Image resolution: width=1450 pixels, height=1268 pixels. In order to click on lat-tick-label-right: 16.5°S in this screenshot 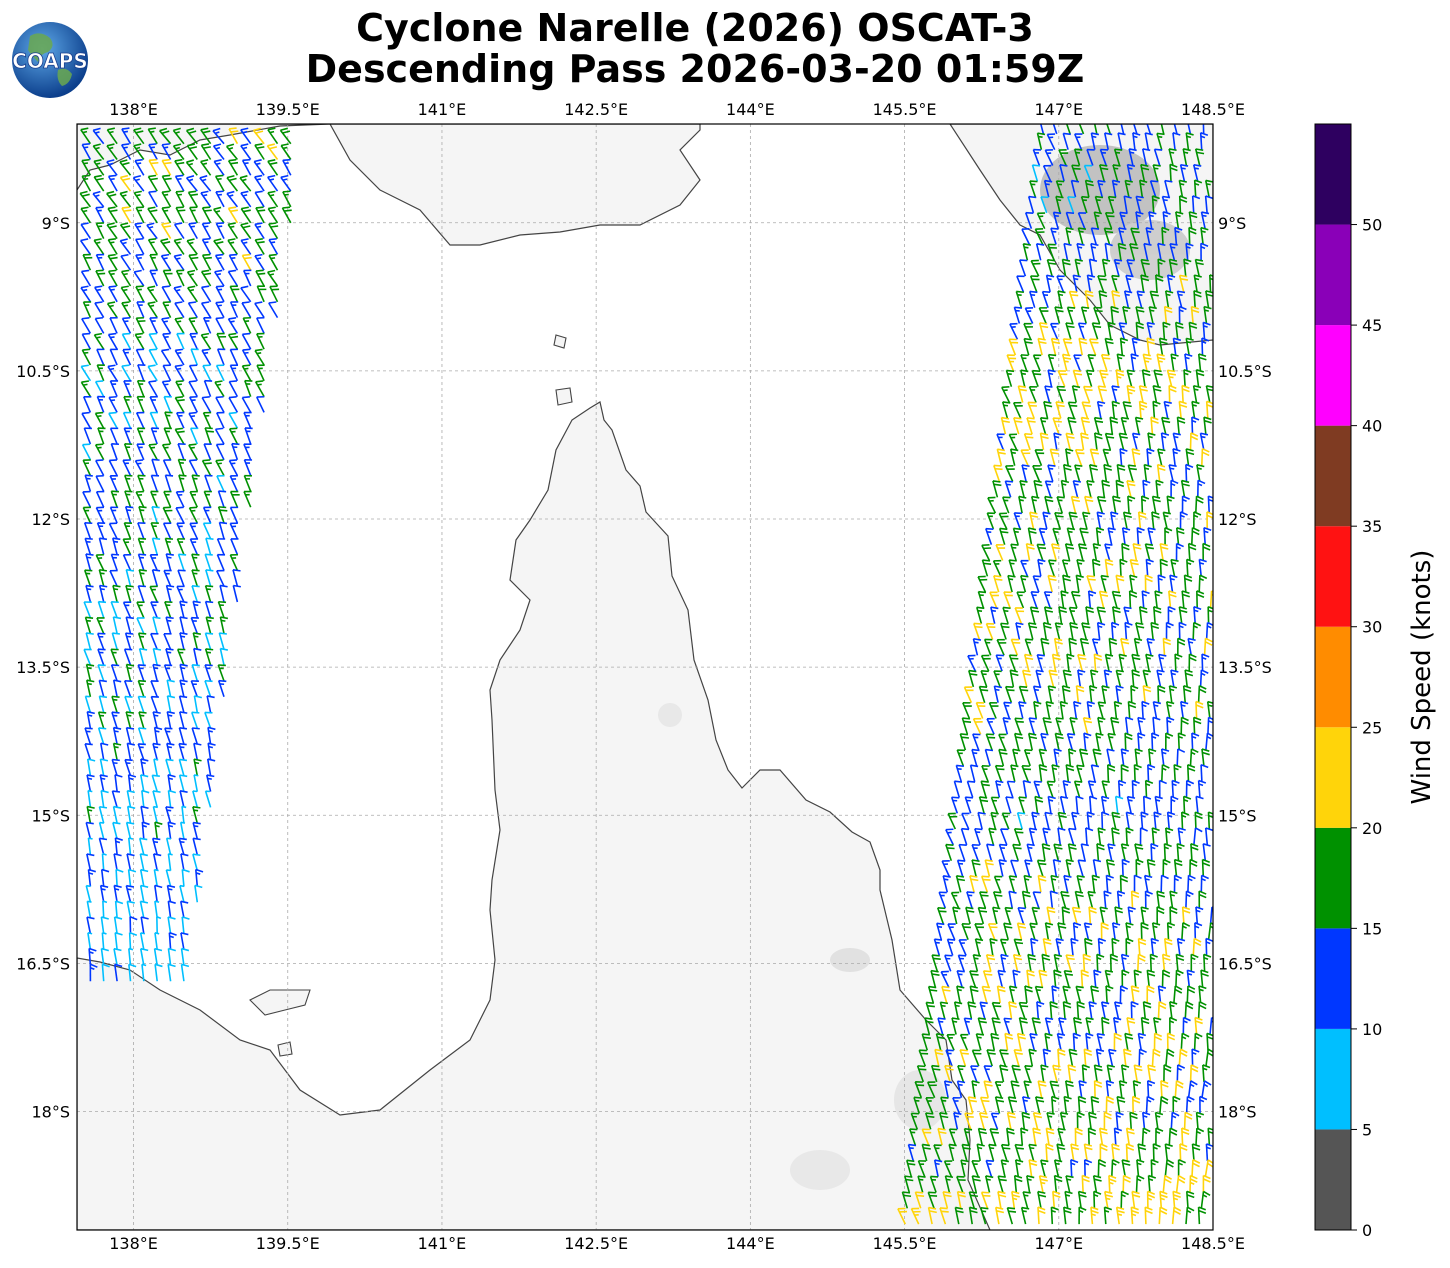, I will do `click(1245, 963)`.